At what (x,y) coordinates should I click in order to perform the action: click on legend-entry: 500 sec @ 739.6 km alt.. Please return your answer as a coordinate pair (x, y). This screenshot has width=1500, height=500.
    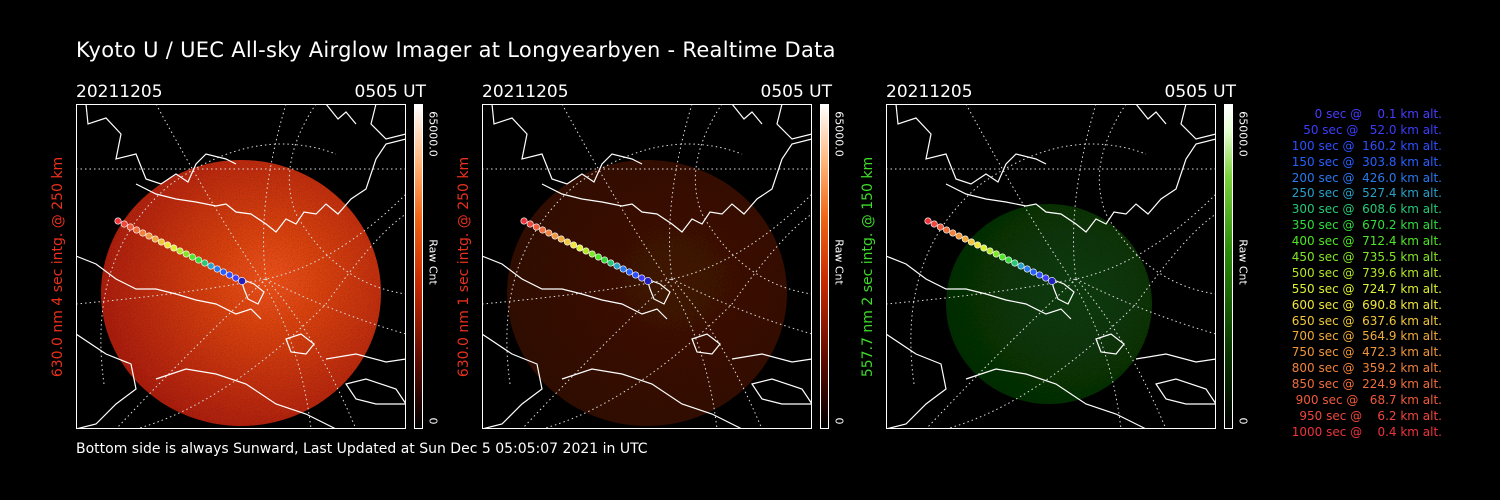
    Looking at the image, I should click on (1364, 272).